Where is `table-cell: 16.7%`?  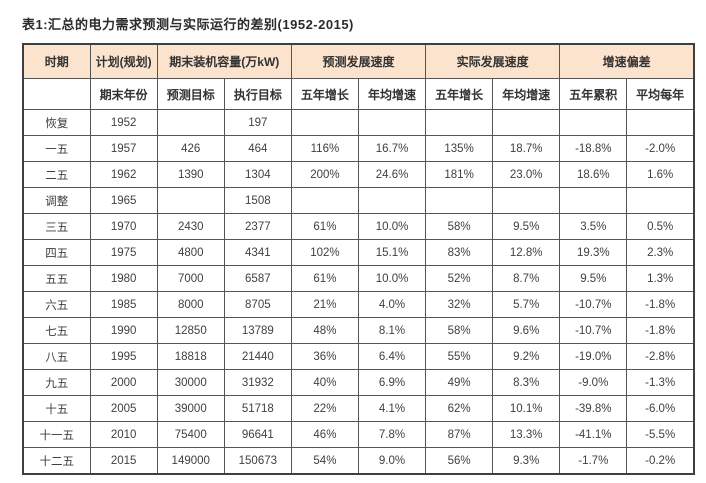 table-cell: 16.7% is located at coordinates (392, 148).